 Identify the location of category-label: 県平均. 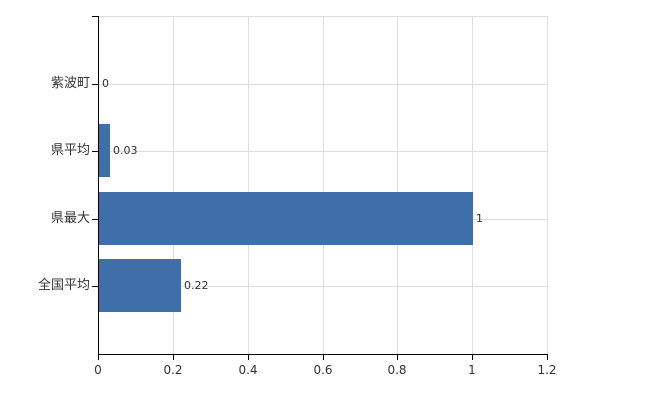
(70, 150).